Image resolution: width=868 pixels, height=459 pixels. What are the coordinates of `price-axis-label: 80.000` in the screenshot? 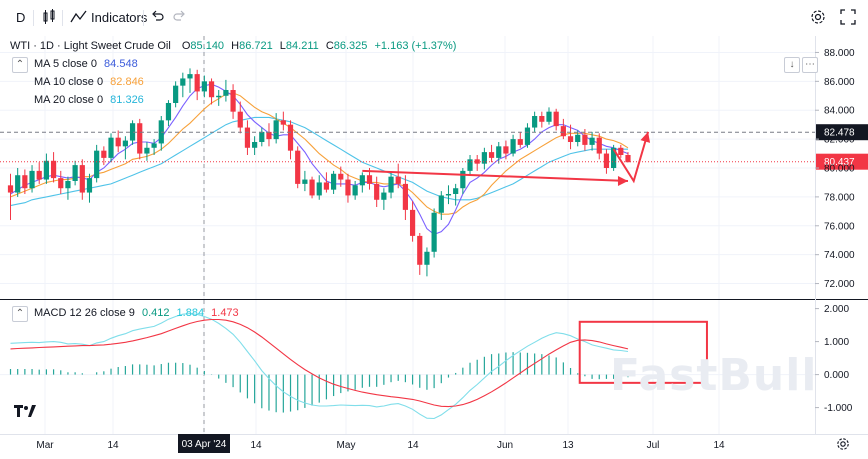 It's located at (839, 169).